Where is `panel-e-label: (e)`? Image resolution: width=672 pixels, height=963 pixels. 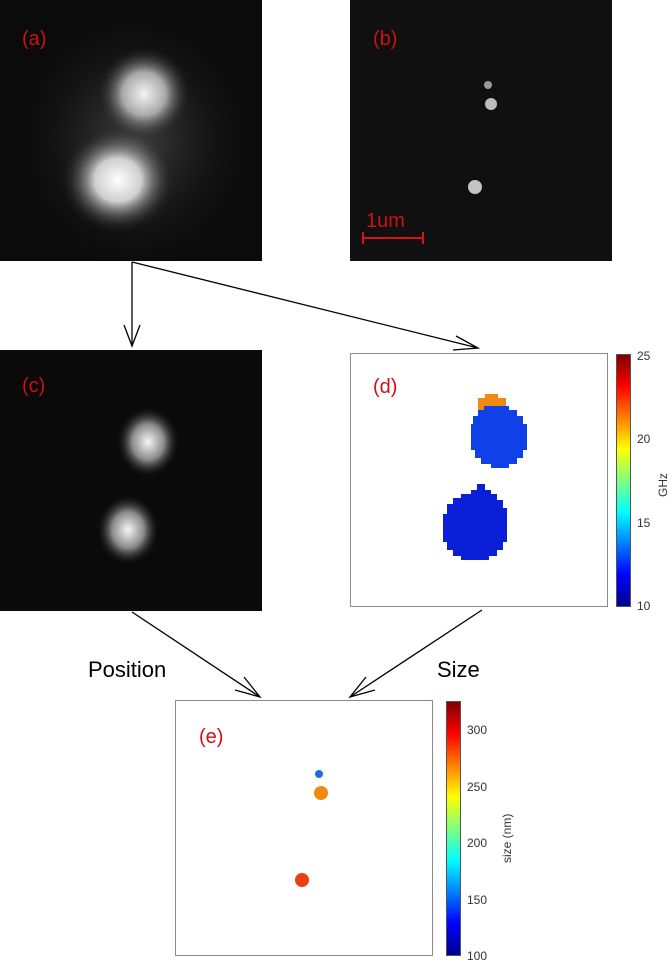 panel-e-label: (e) is located at coordinates (211, 737).